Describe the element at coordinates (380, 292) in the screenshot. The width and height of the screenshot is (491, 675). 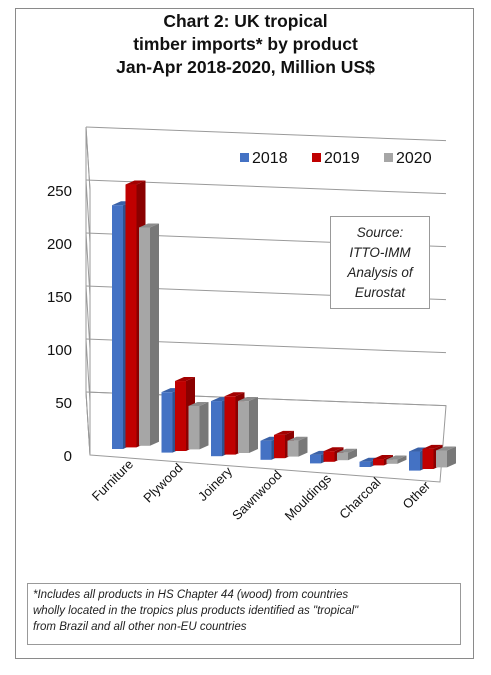
I see `source-line-4: Eurostat` at that location.